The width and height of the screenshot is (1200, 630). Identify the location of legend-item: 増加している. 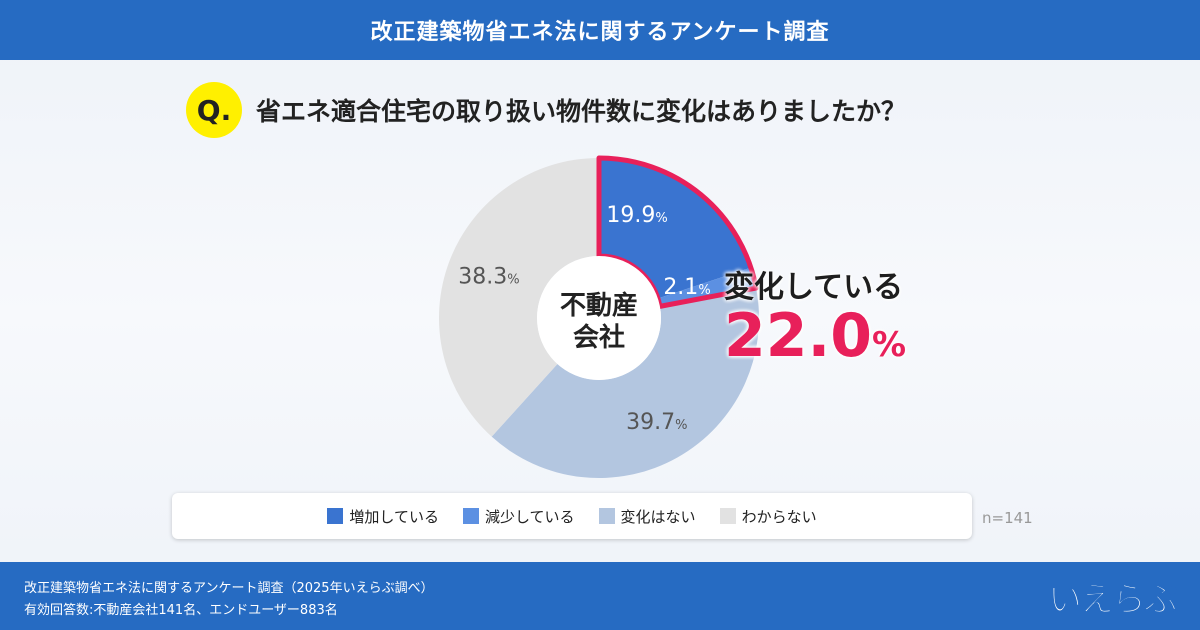
(383, 516).